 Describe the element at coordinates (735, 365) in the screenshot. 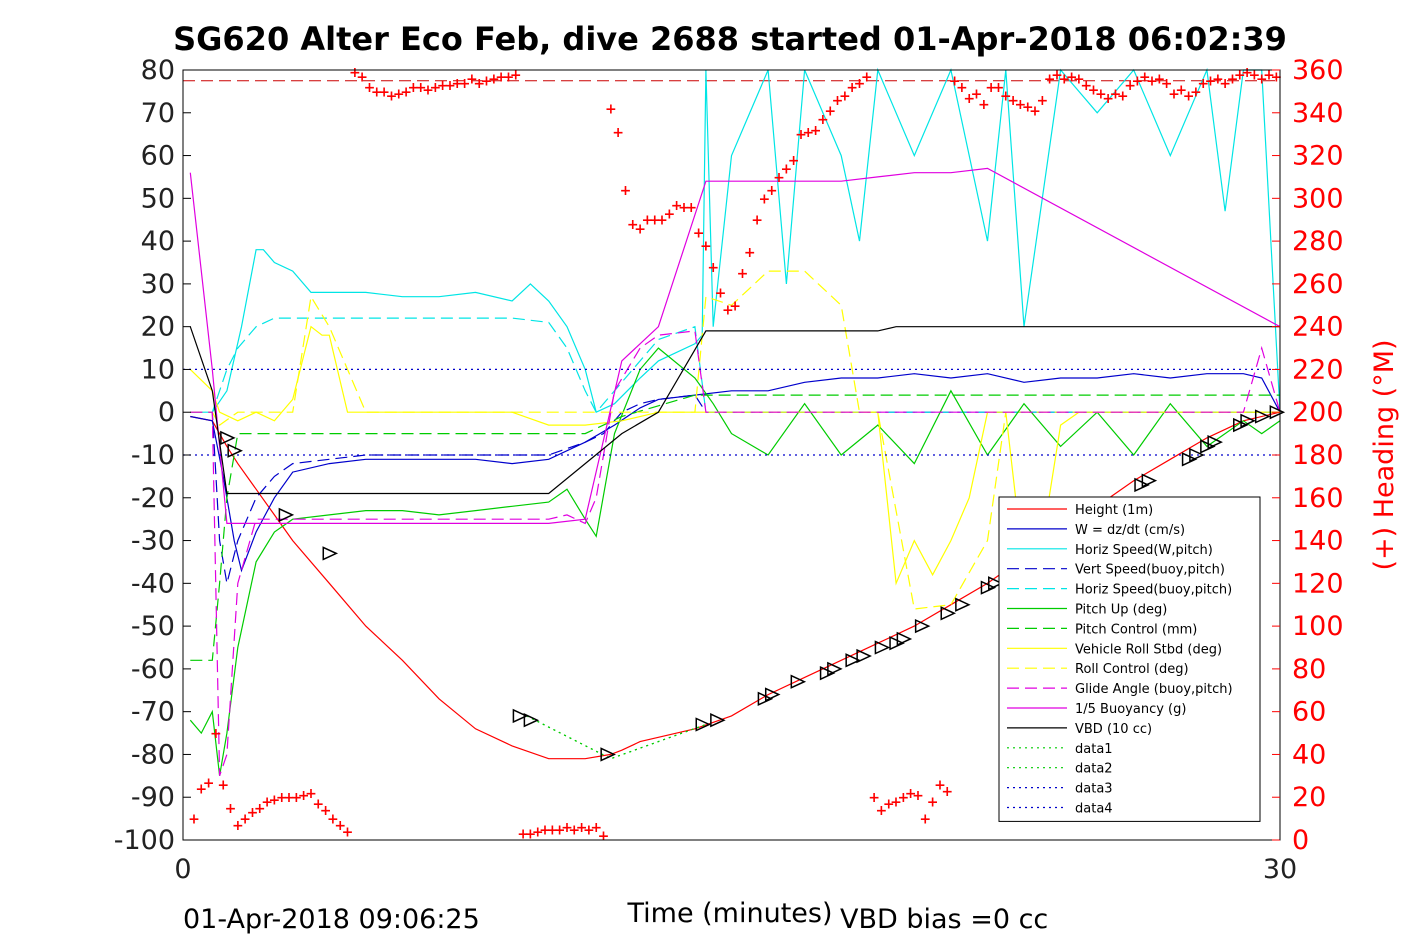

I see `series-horiz-speed-buoy-pitch` at that location.